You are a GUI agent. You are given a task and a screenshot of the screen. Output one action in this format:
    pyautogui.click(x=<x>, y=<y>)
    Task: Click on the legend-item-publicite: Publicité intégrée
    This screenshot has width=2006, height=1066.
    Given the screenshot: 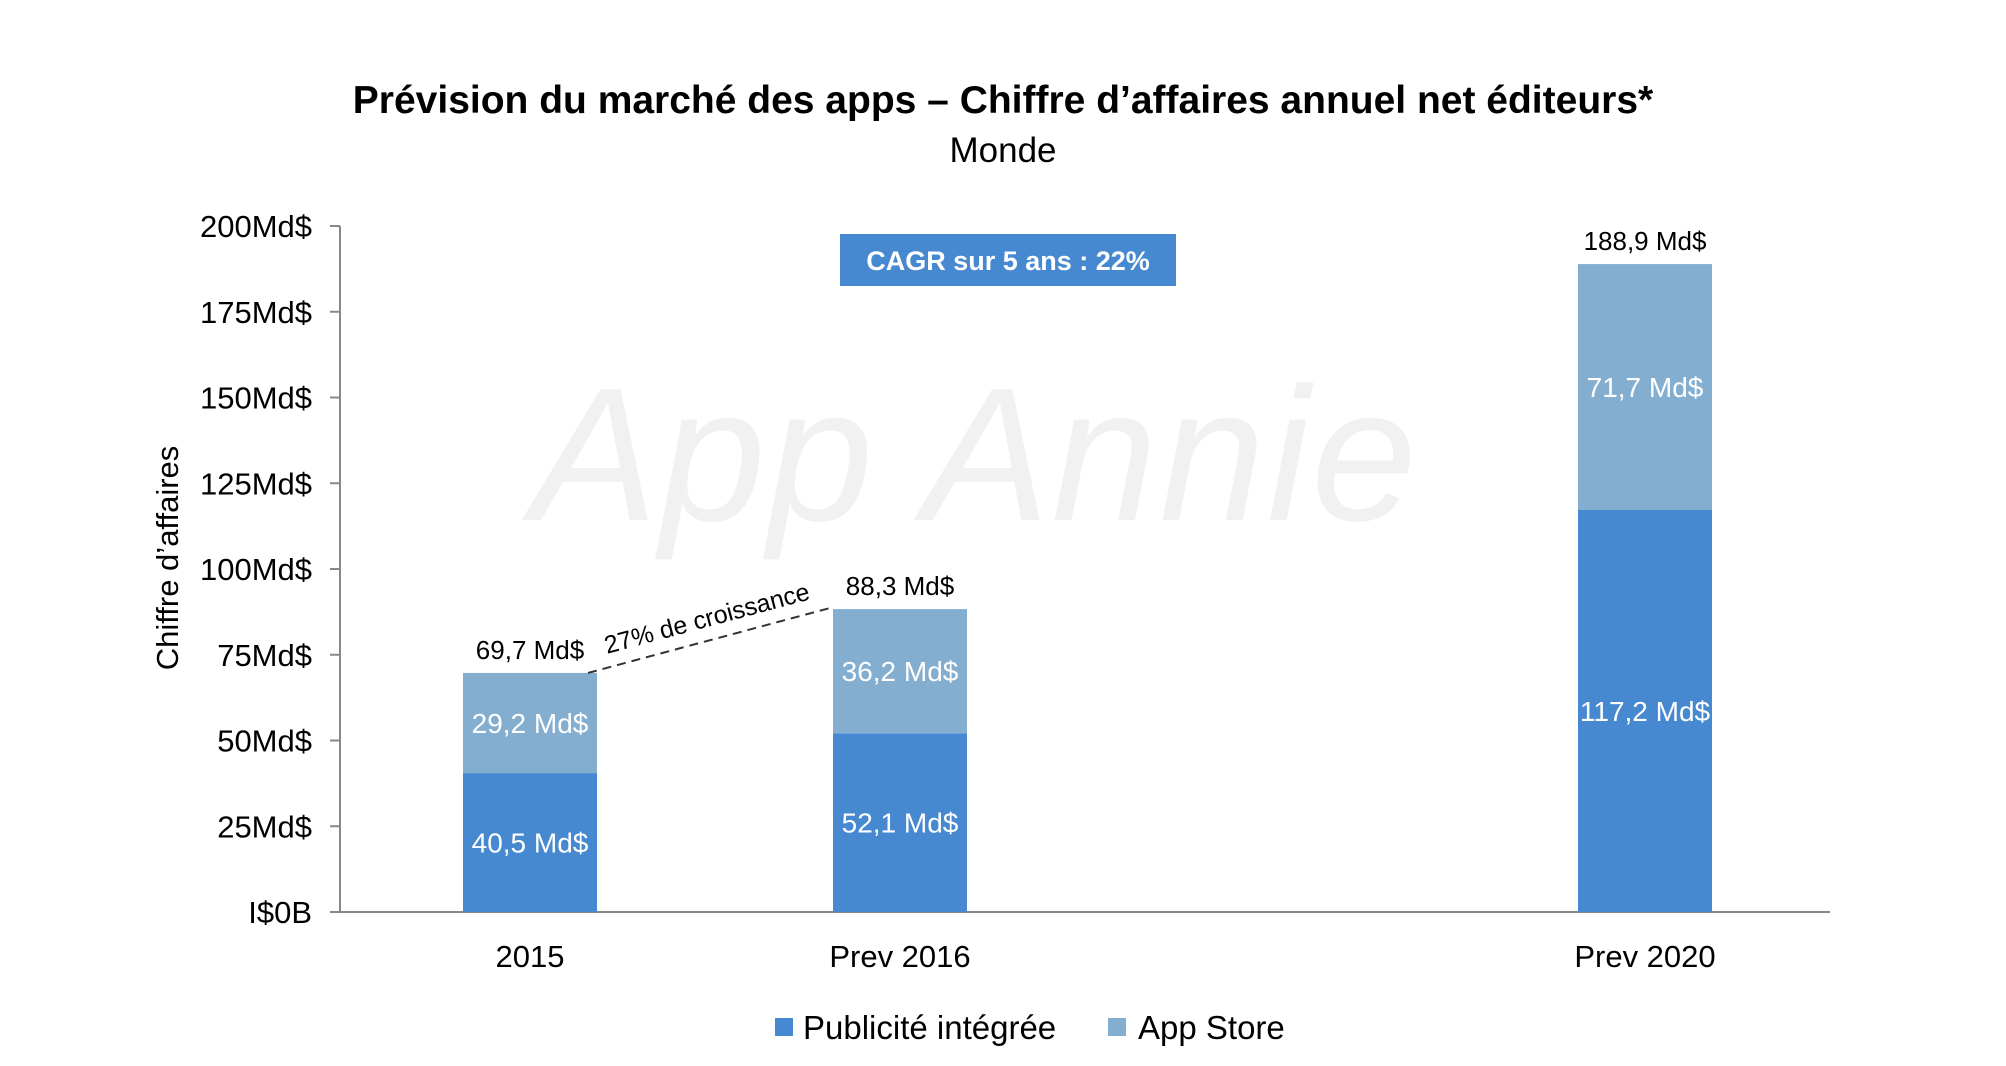 What is the action you would take?
    pyautogui.click(x=915, y=1027)
    